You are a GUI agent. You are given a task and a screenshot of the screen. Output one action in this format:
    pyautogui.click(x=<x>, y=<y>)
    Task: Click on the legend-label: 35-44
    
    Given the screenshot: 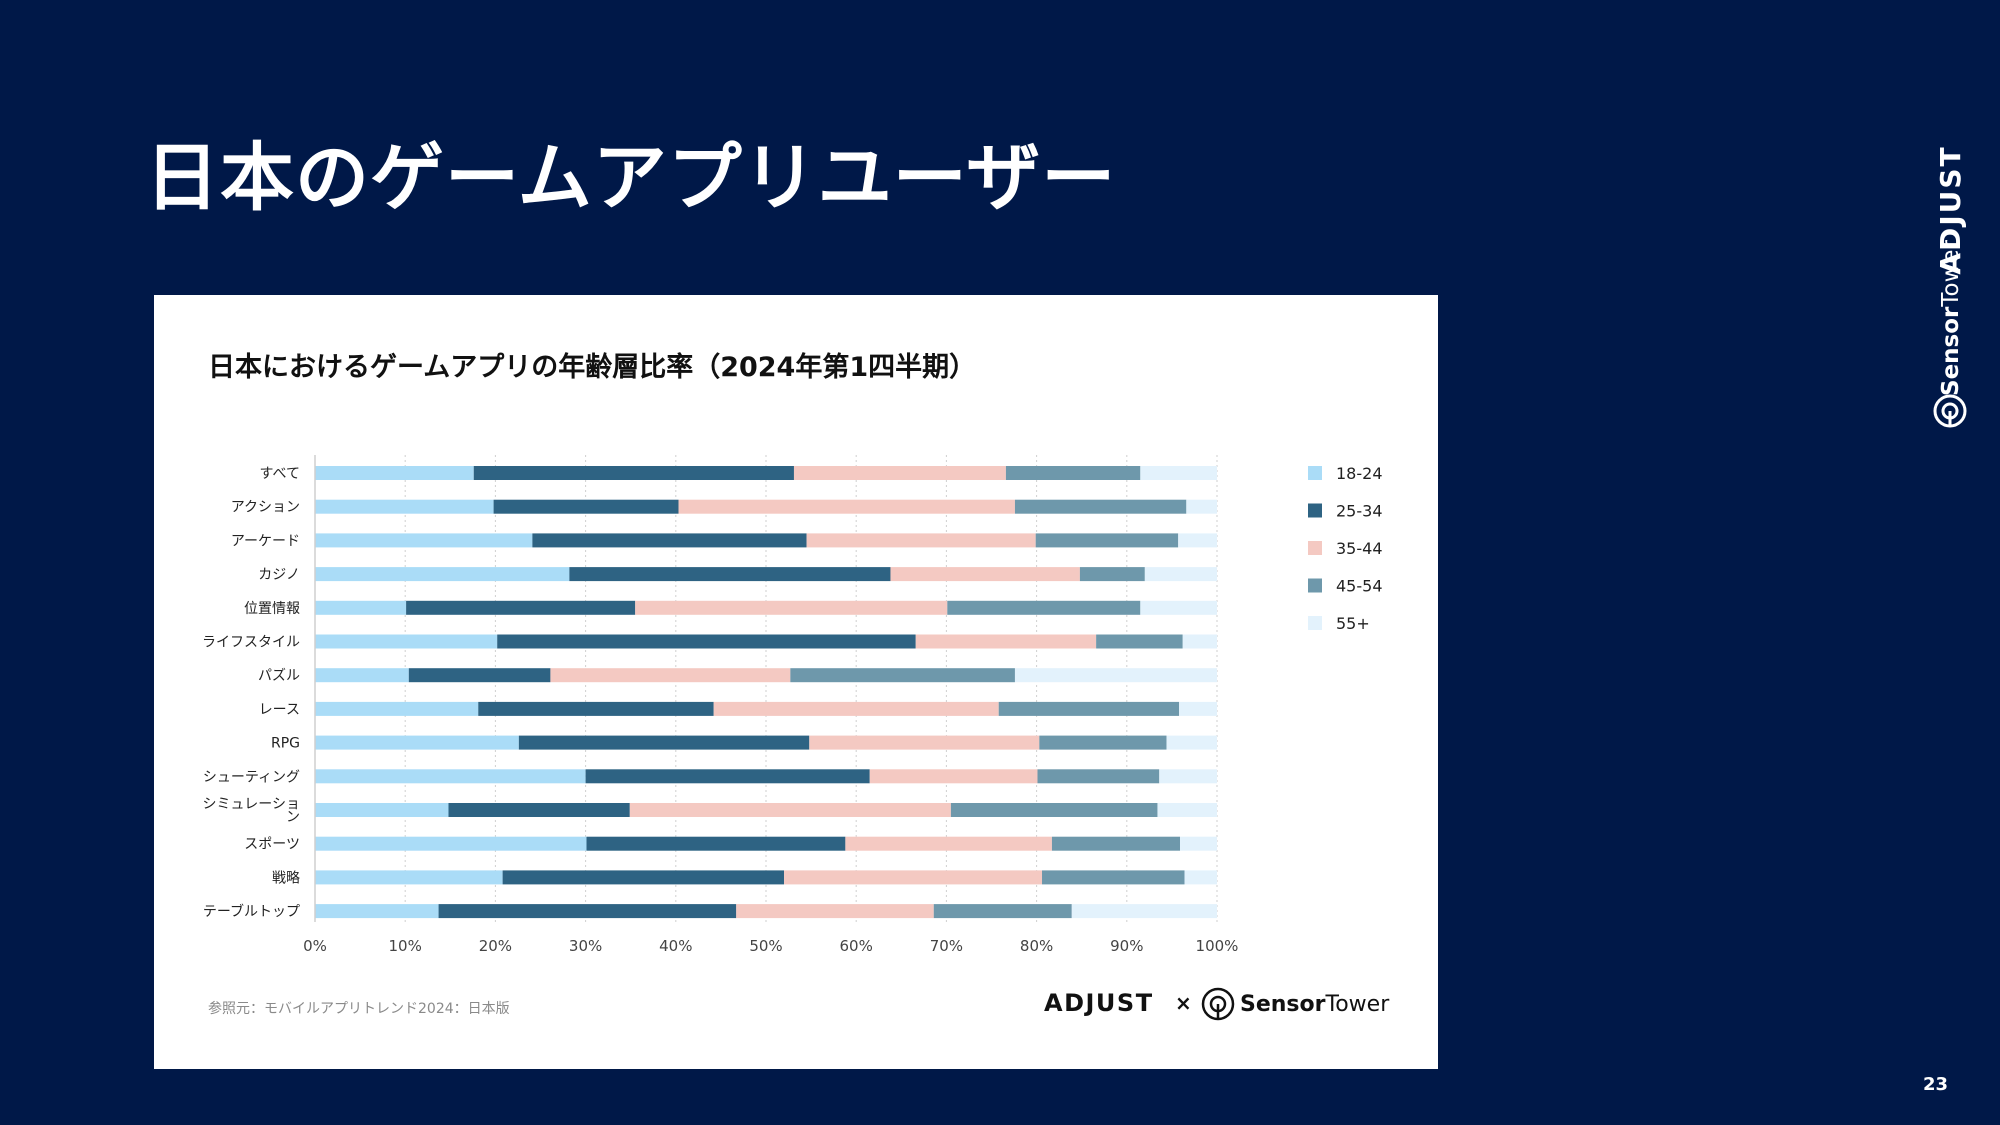 What is the action you would take?
    pyautogui.click(x=1359, y=548)
    